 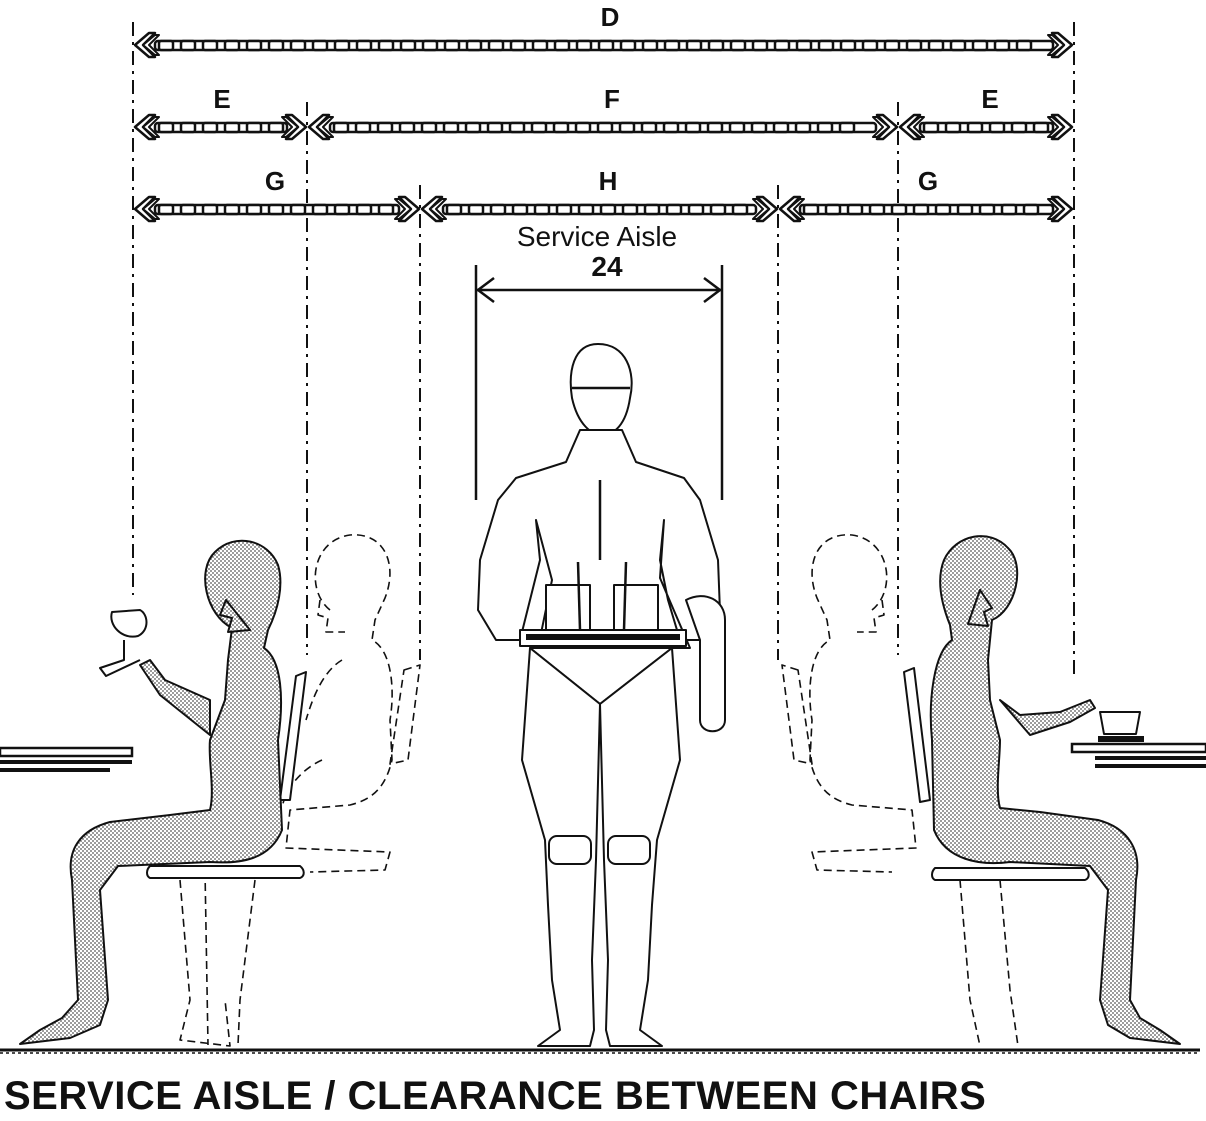 I want to click on label-h: H, so click(x=608, y=181).